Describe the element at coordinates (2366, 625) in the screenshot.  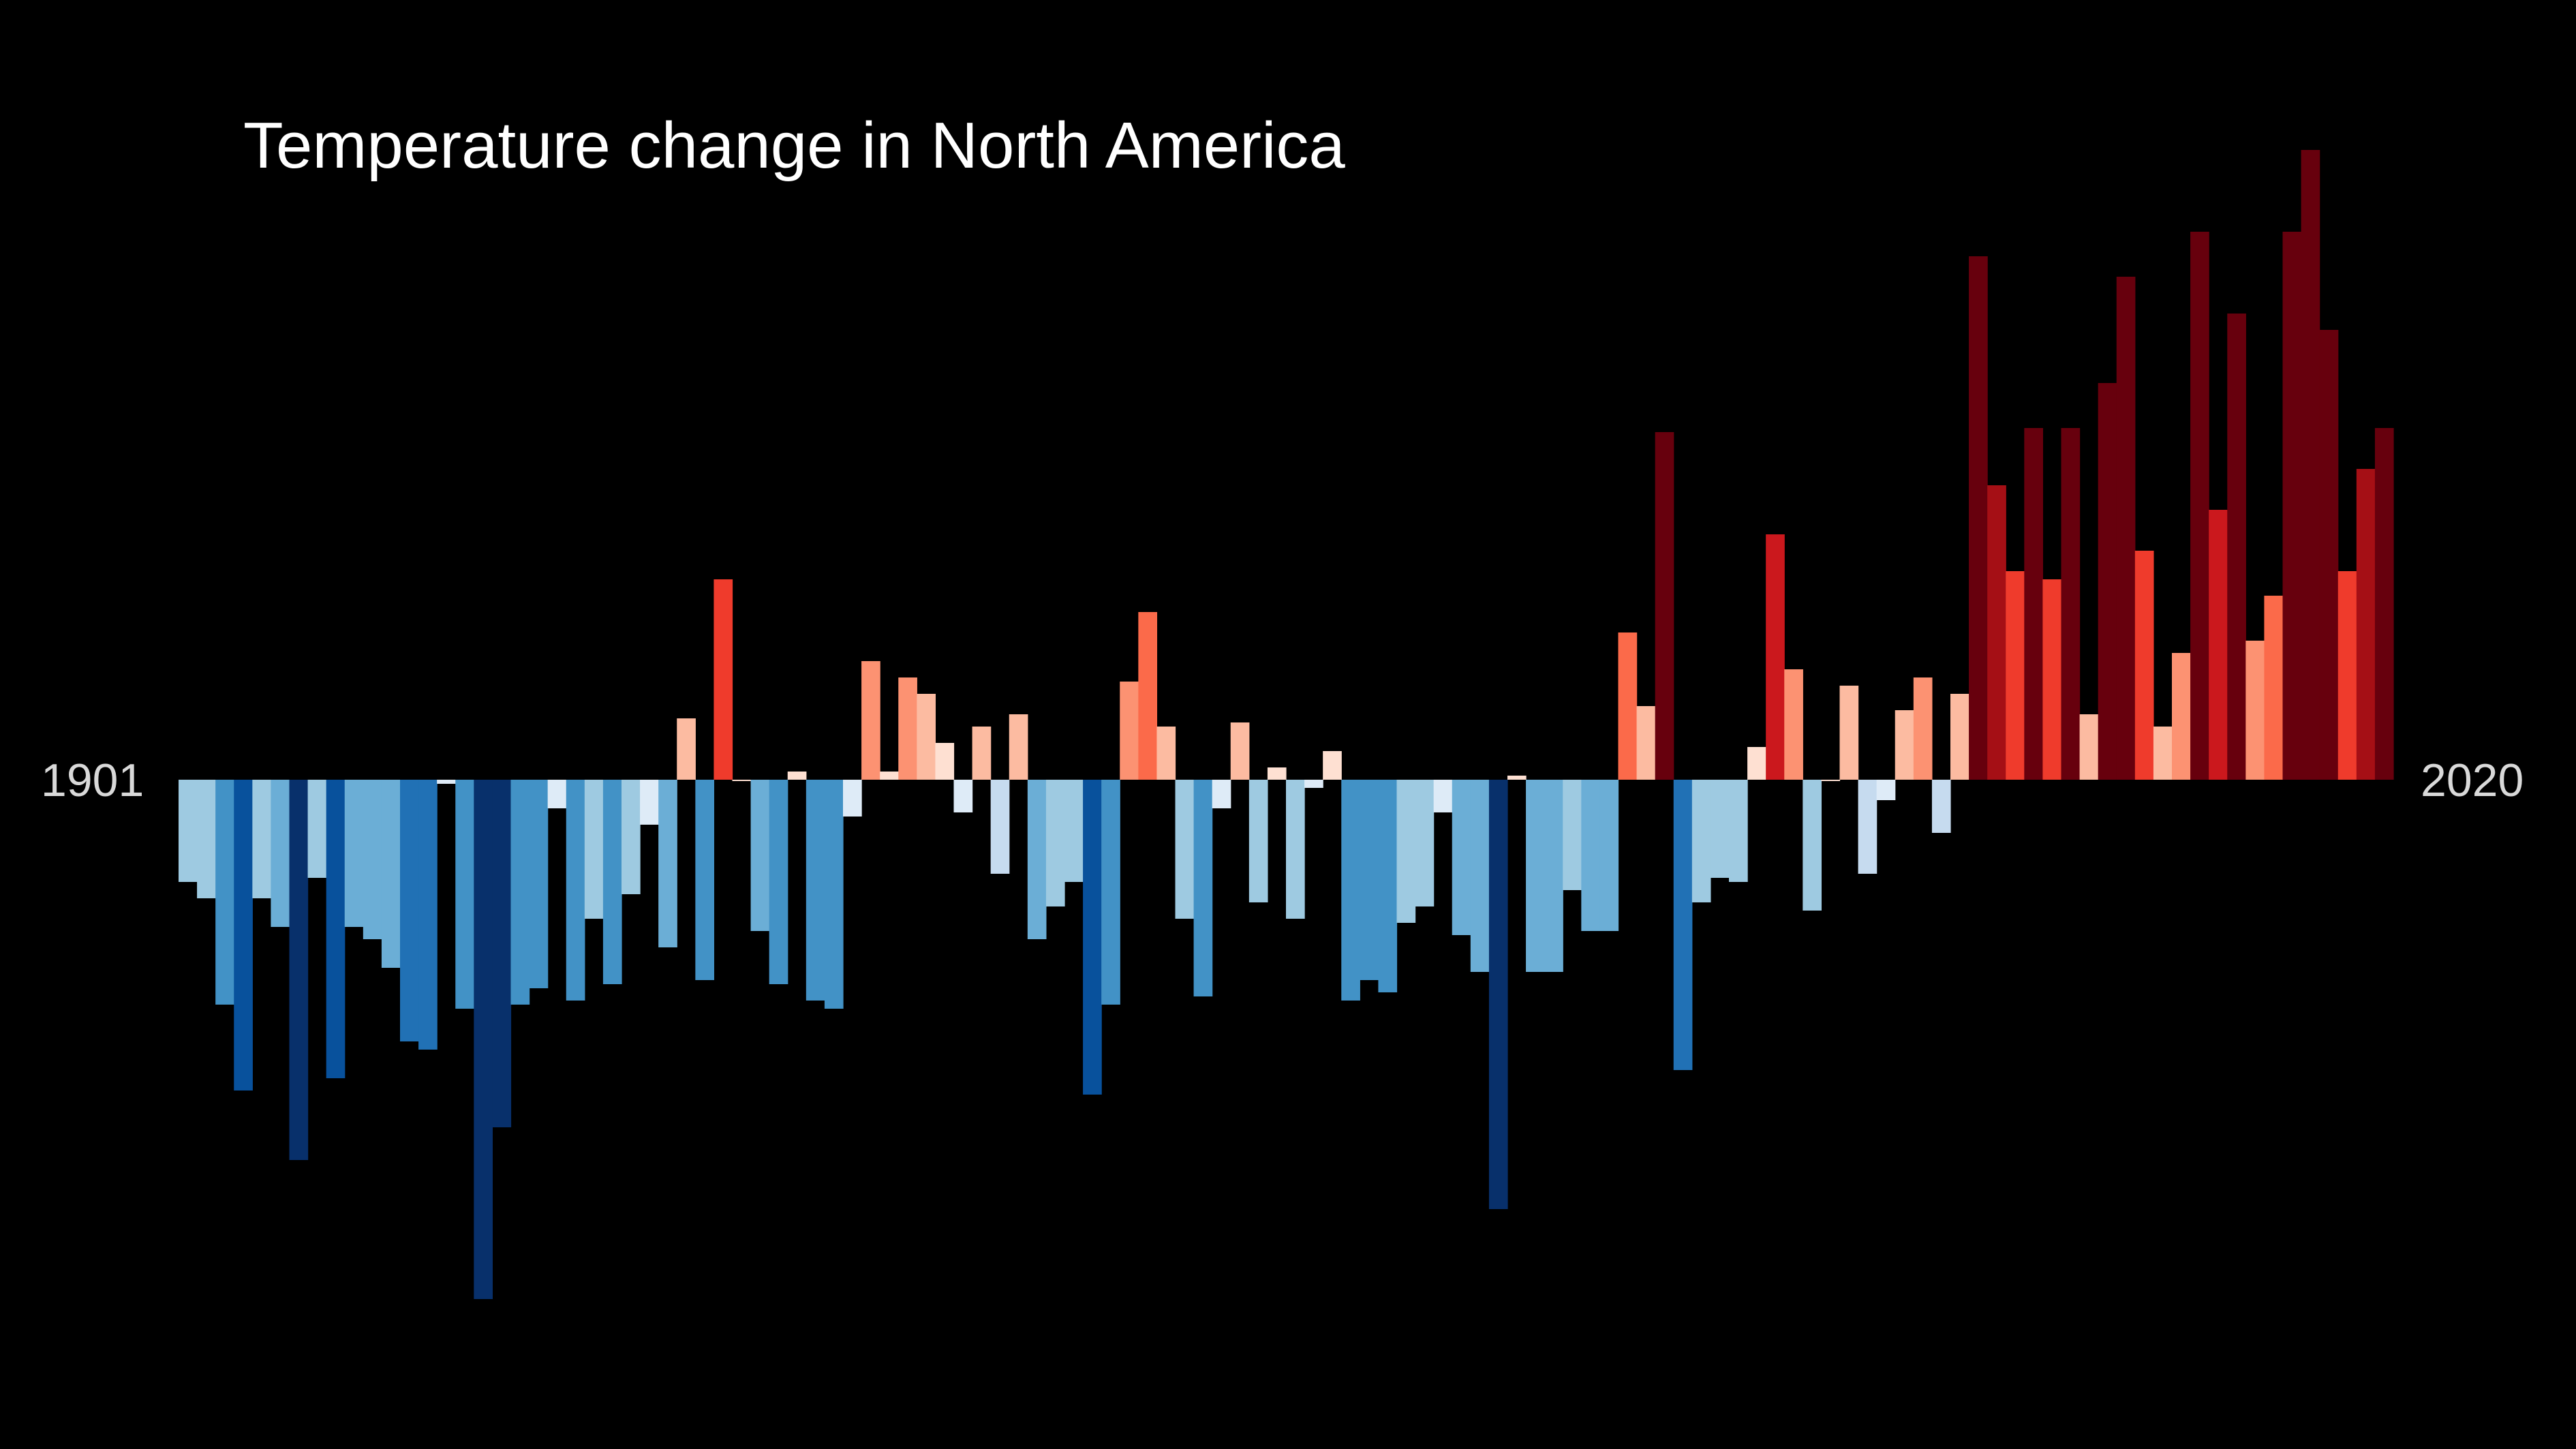
I see `bar-2019` at that location.